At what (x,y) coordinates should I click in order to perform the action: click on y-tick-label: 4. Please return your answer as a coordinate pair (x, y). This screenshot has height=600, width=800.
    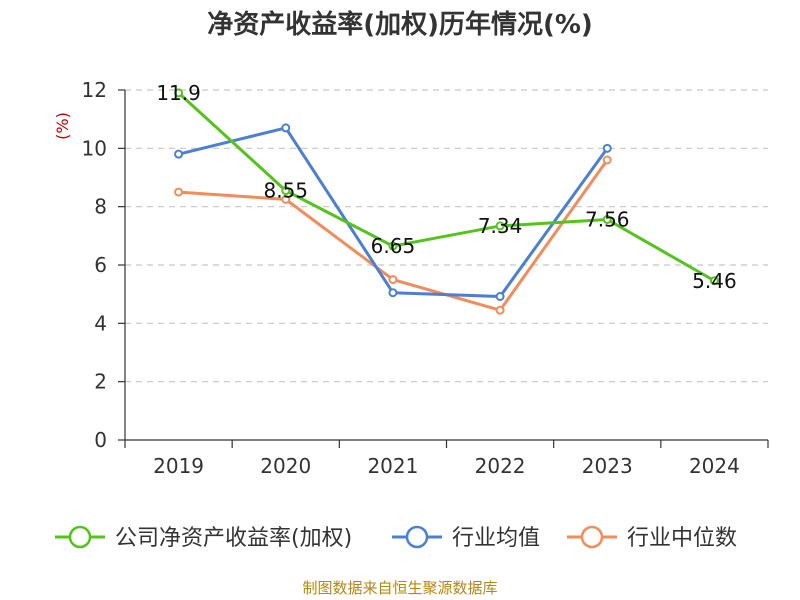
    Looking at the image, I should click on (100, 323).